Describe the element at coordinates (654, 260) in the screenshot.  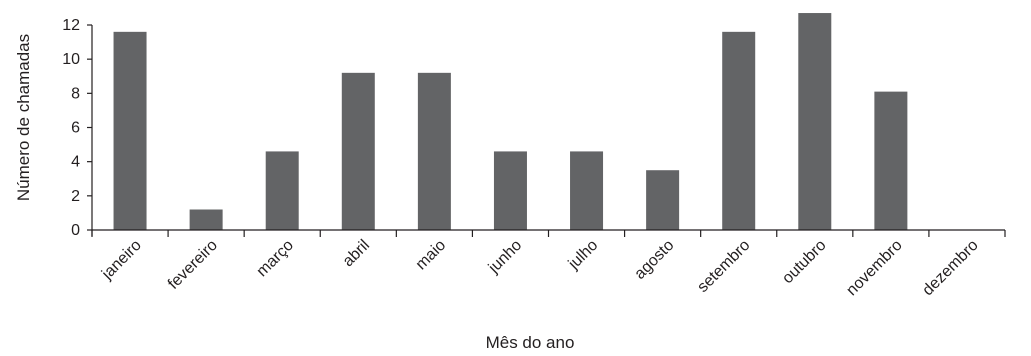
I see `x-tick-label: agosto` at that location.